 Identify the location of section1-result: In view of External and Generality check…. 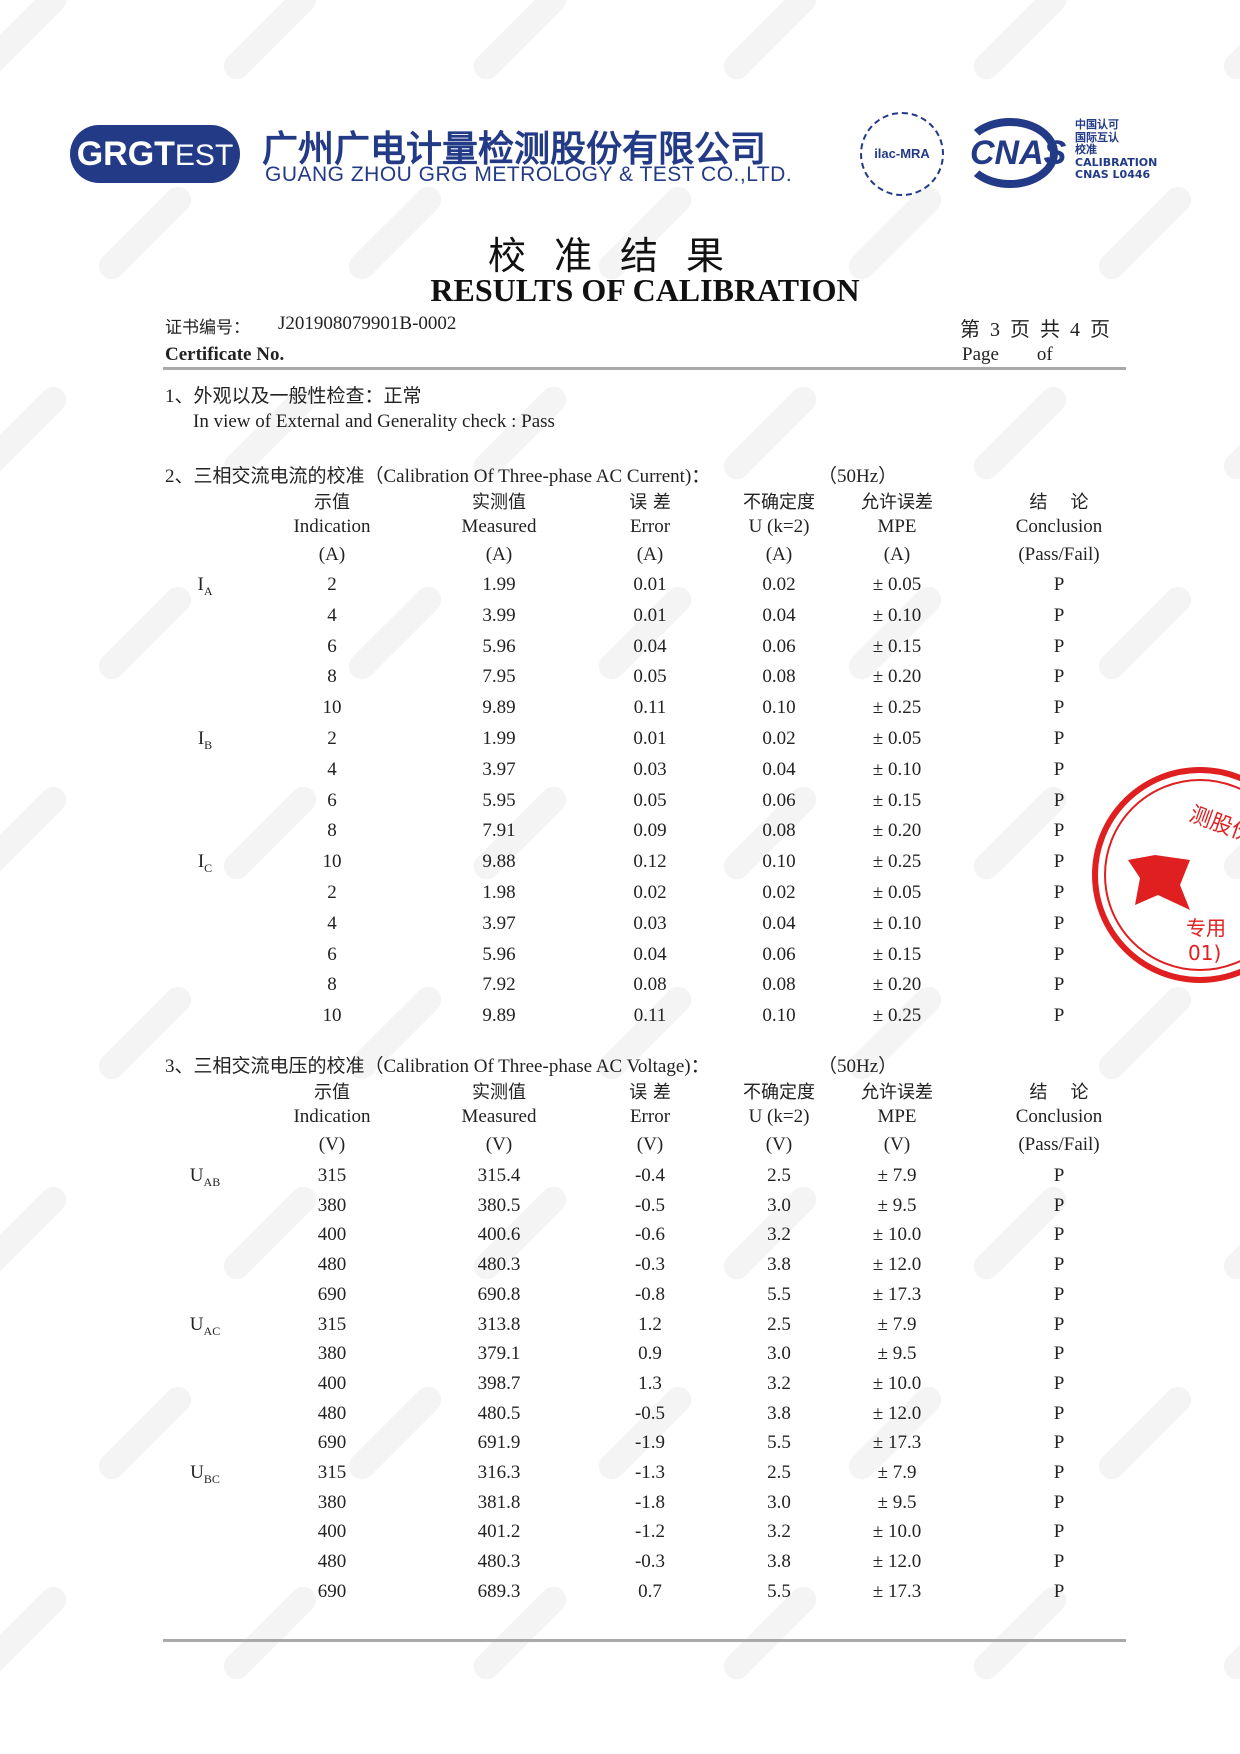
(374, 421).